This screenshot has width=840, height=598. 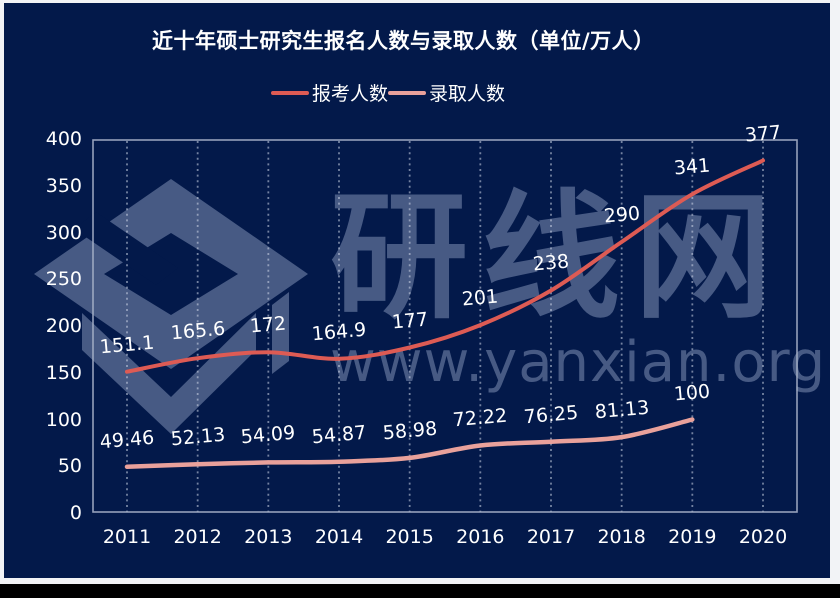 What do you see at coordinates (403, 41) in the screenshot?
I see `chart-title: 近十年硕士研究生报名人数与录取人数（单位/万人）` at bounding box center [403, 41].